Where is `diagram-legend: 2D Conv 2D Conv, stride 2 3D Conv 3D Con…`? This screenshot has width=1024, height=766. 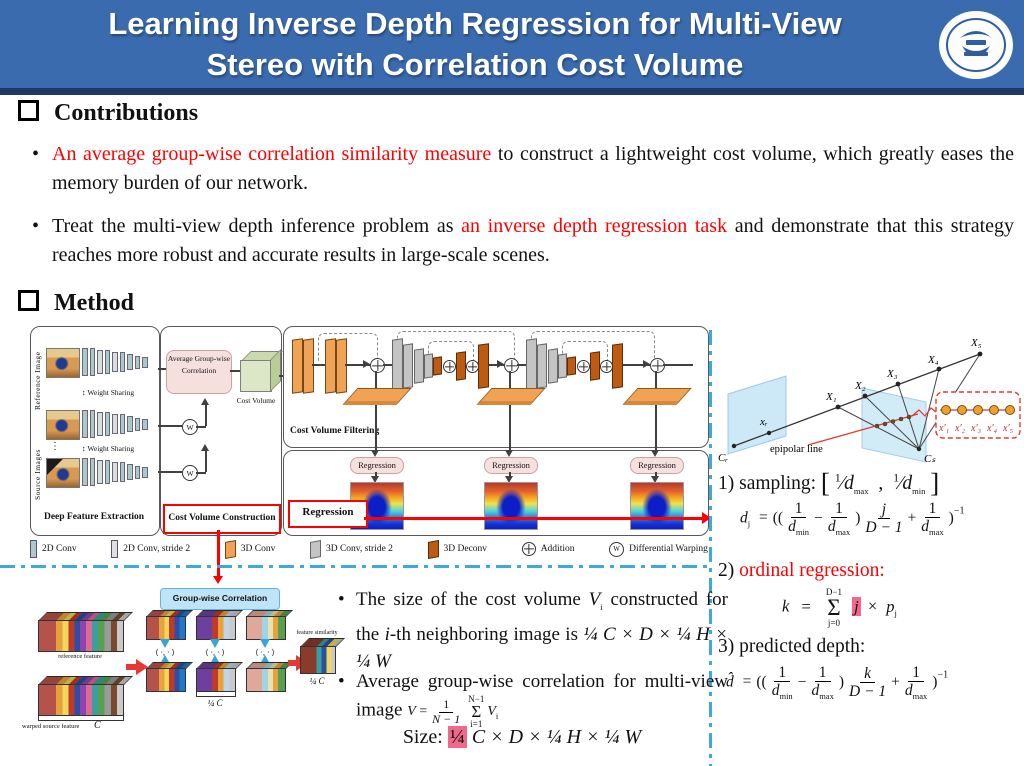 diagram-legend: 2D Conv 2D Conv, stride 2 3D Conv 3D Con… is located at coordinates (369, 549).